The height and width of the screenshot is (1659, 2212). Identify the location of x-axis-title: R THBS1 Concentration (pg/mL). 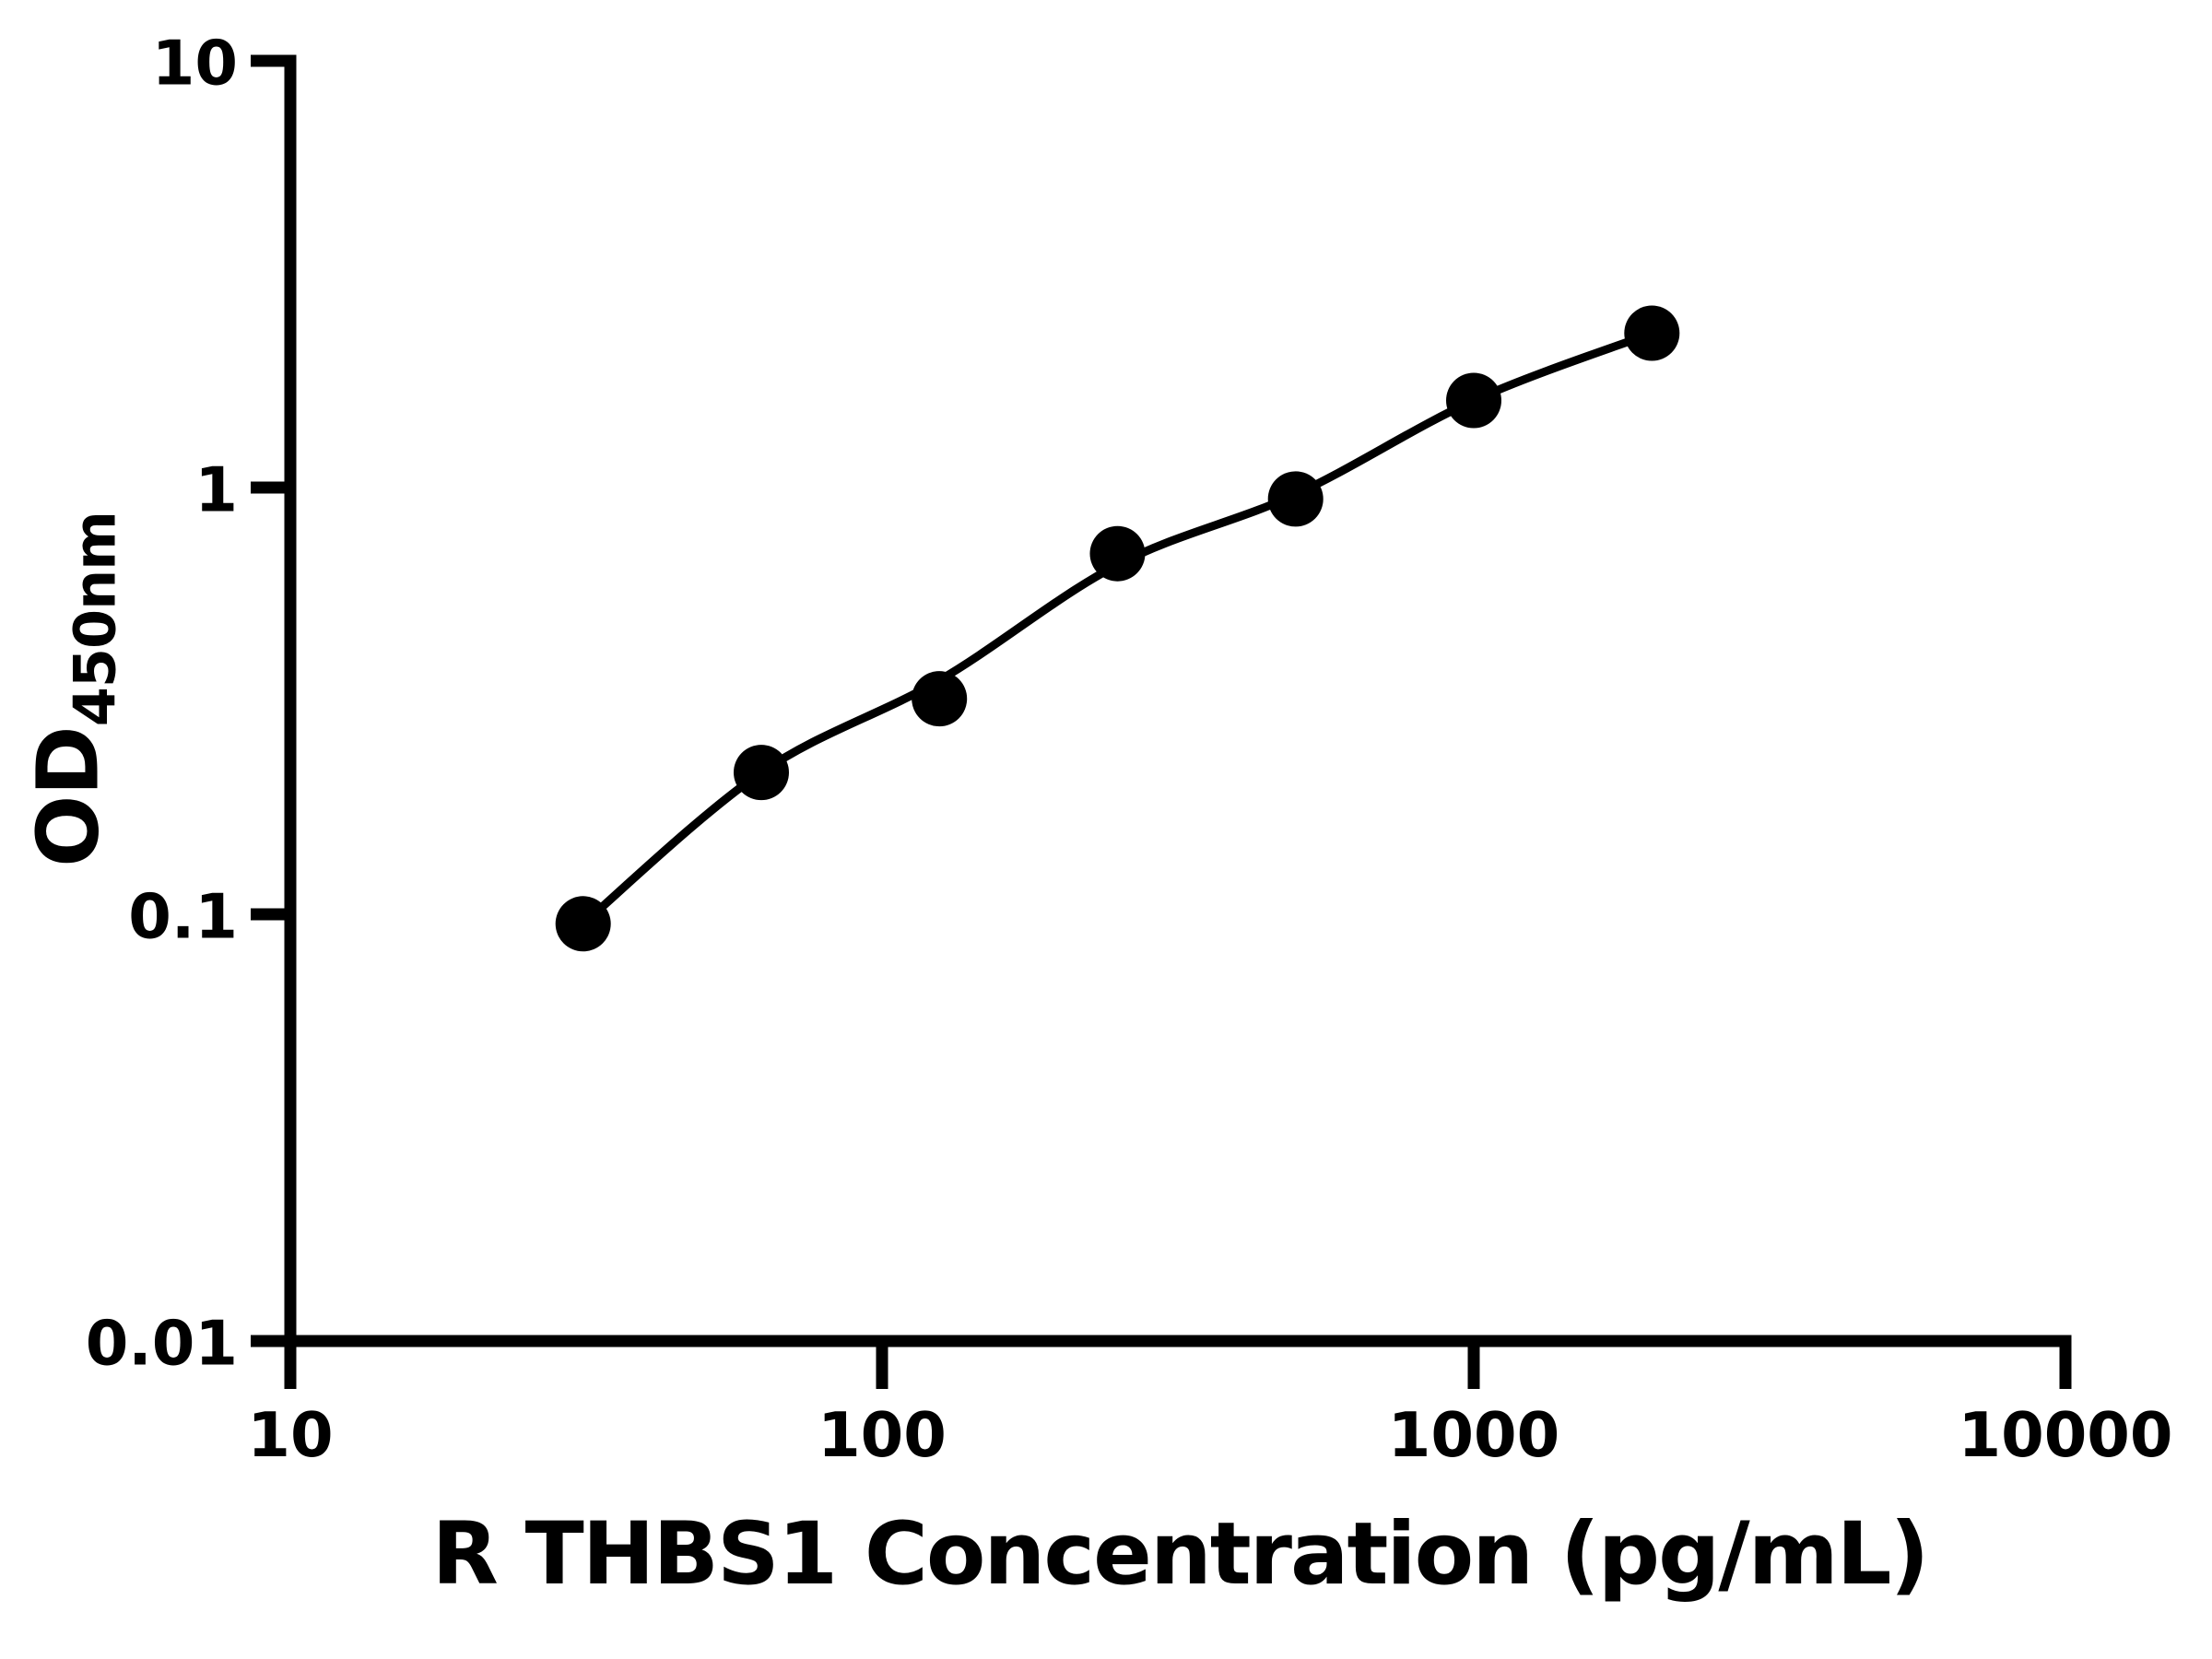
(1180, 1554).